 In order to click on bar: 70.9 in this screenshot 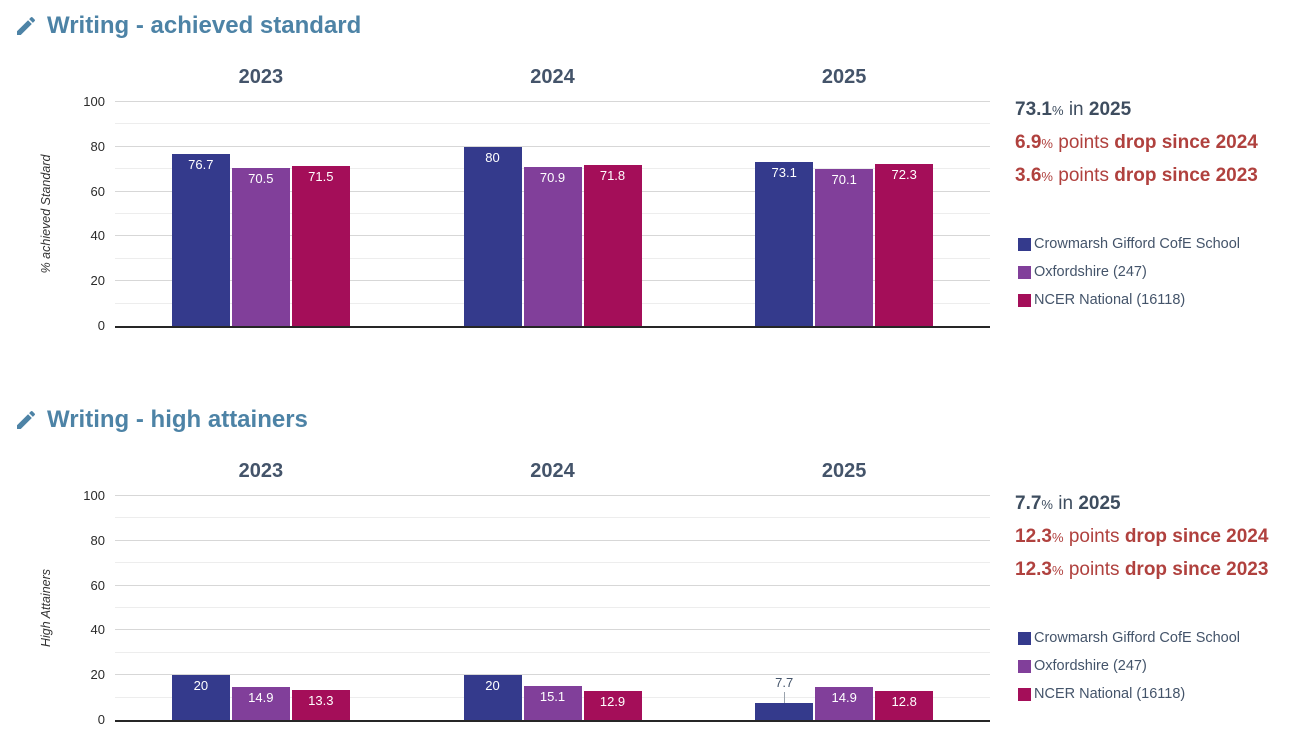, I will do `click(552, 246)`.